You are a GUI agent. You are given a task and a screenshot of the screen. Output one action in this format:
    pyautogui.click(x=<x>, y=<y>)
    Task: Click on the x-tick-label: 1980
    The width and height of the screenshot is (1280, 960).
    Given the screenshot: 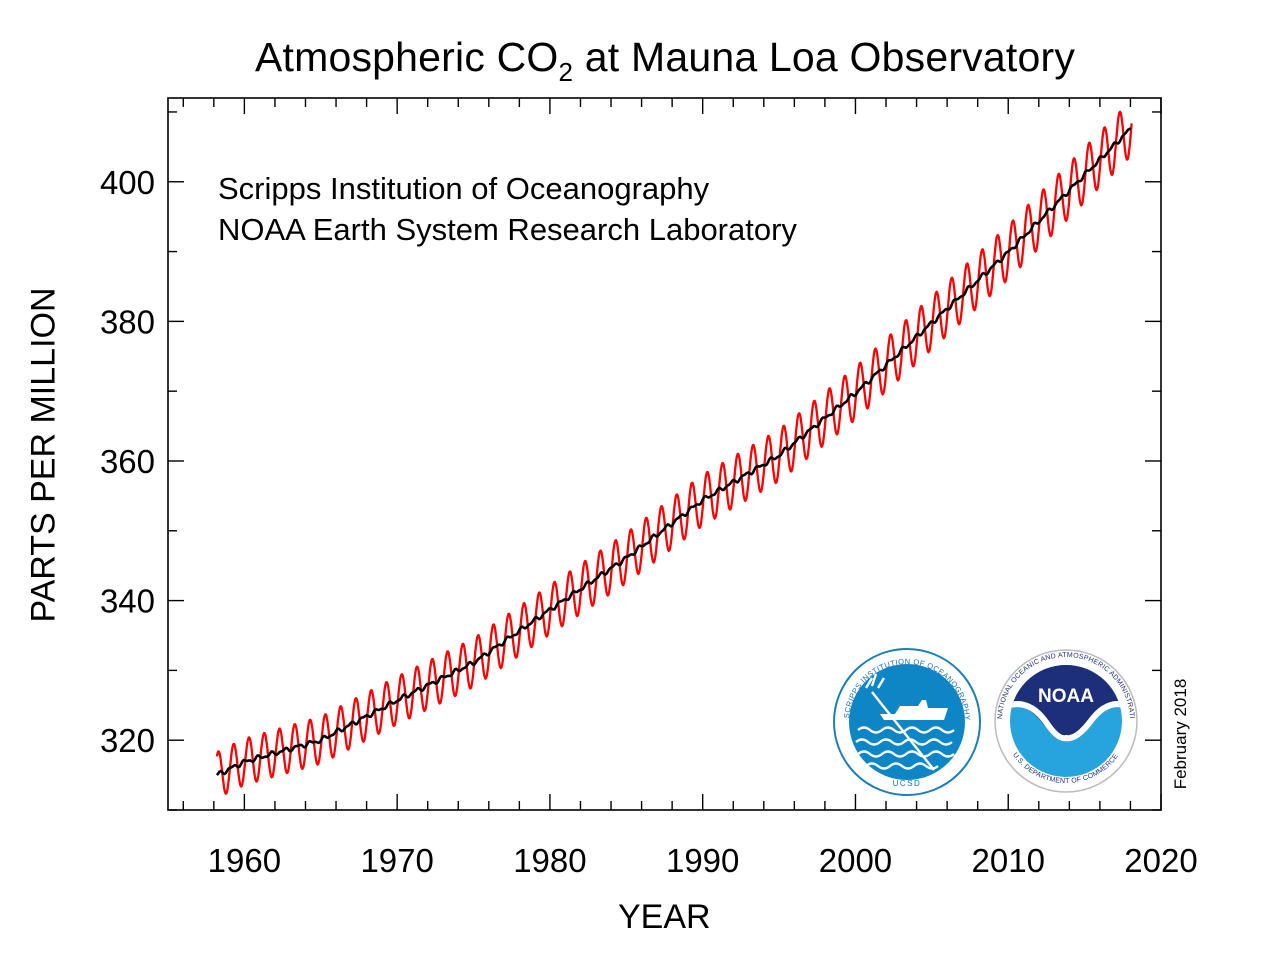 What is the action you would take?
    pyautogui.click(x=549, y=860)
    